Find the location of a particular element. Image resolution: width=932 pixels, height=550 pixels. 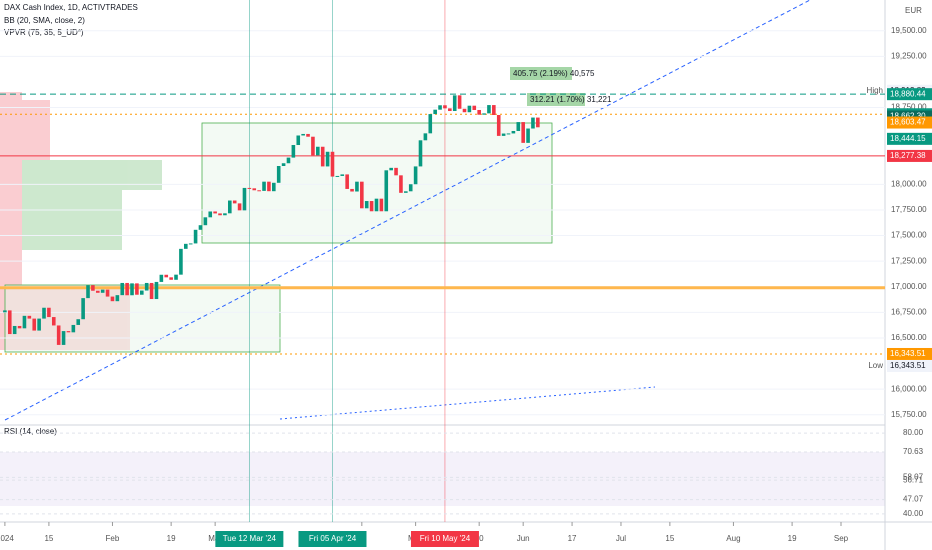

rsi-tick-label: 58.07 is located at coordinates (913, 477).